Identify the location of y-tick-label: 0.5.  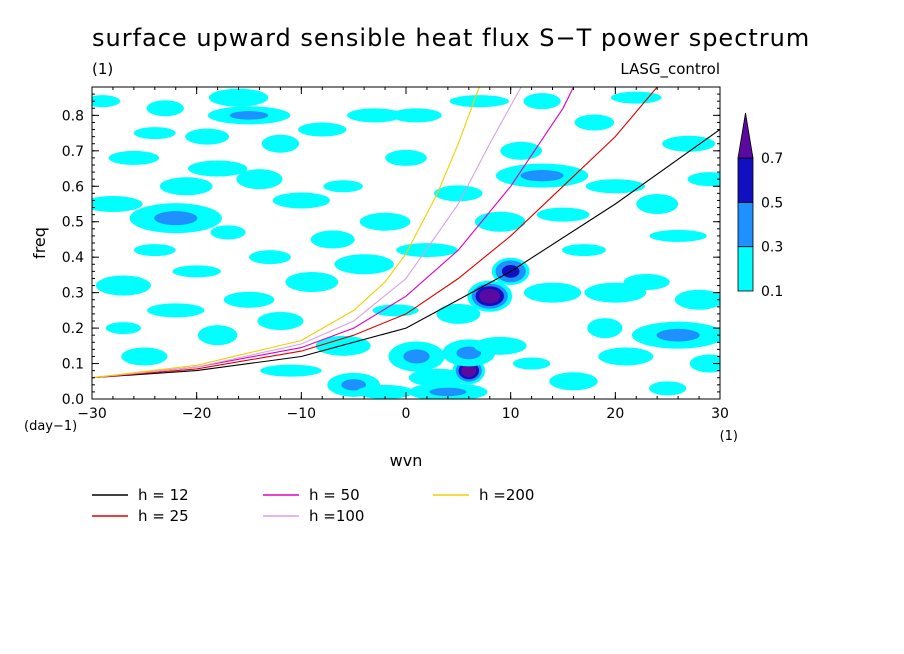
(73, 223).